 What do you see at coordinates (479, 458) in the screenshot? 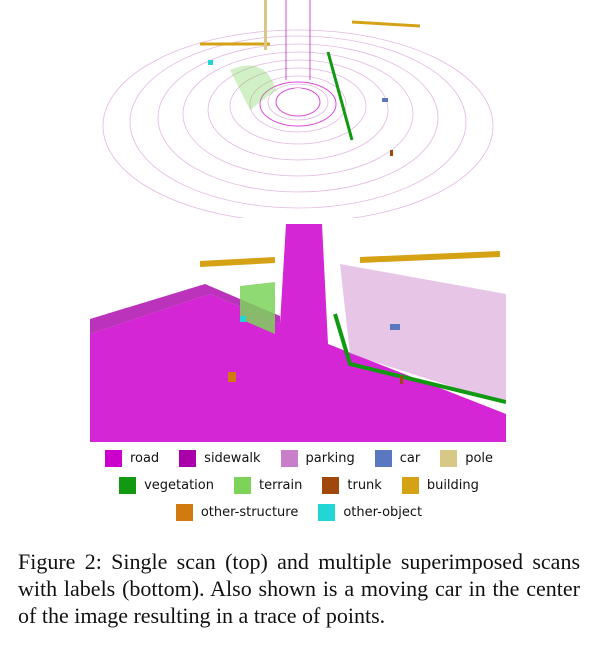
I see `legend-label: pole` at bounding box center [479, 458].